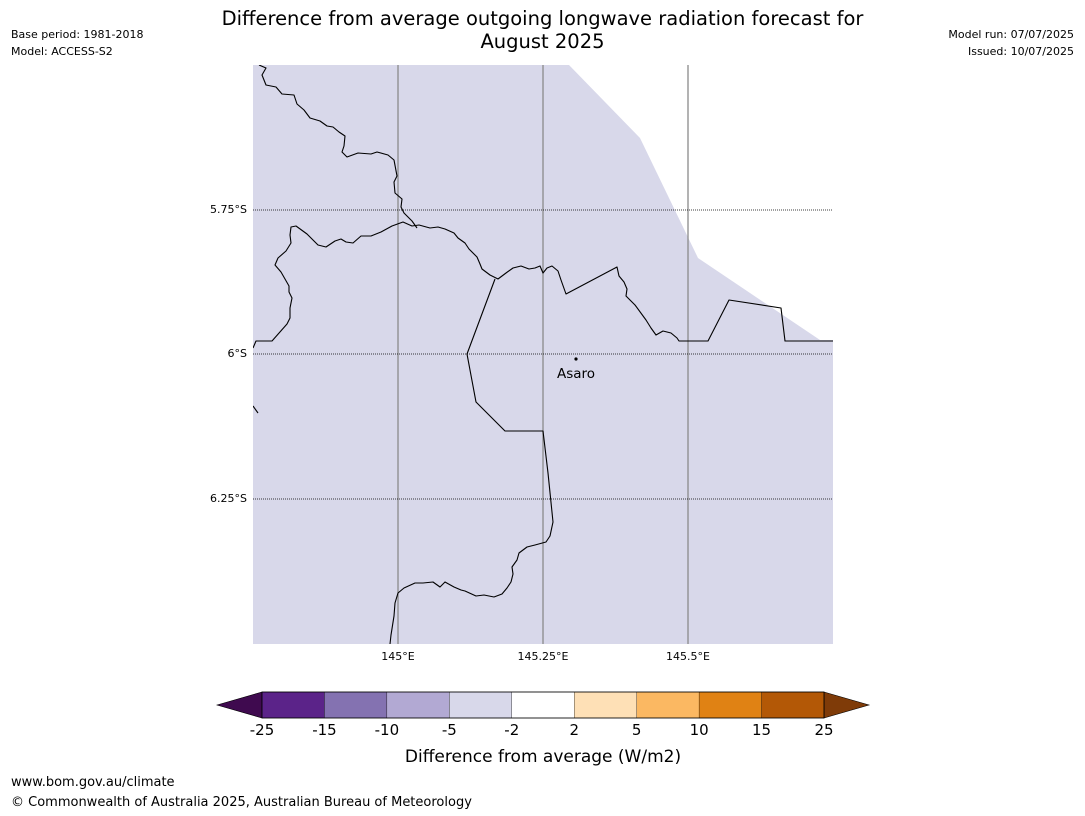 Image resolution: width=1085 pixels, height=816 pixels. I want to click on colorbar-tick-label: 15, so click(761, 730).